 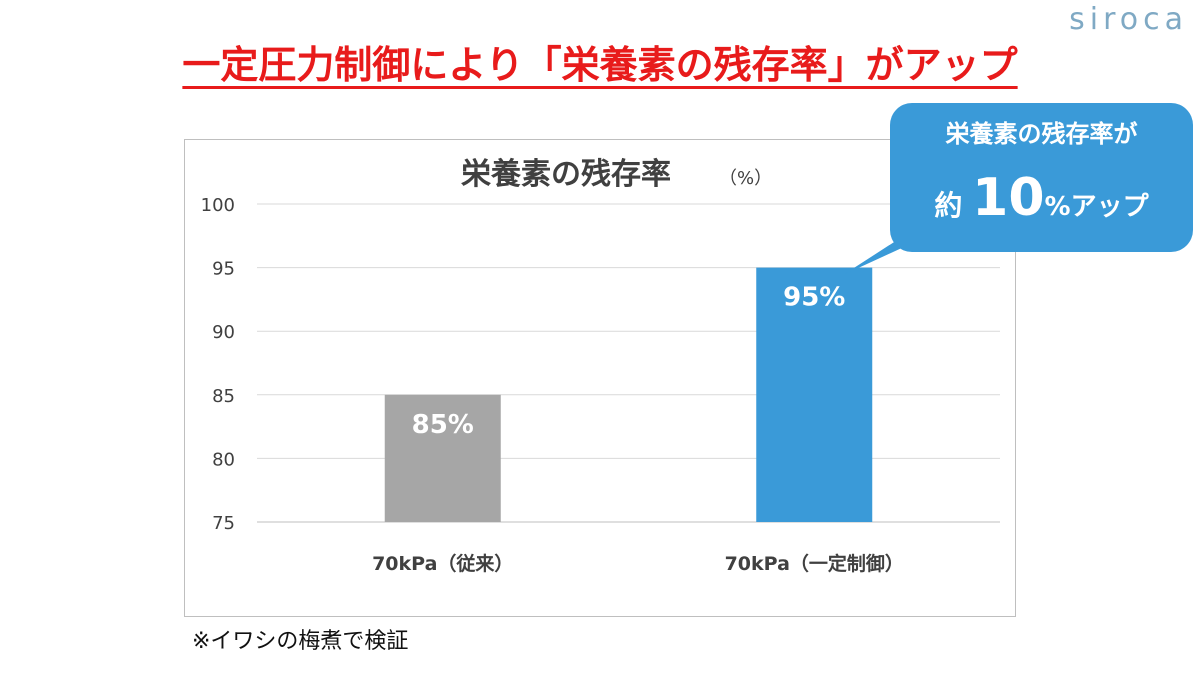 I want to click on headline: 一定圧力制御により「栄養素の残存率」がアップ, so click(x=600, y=61).